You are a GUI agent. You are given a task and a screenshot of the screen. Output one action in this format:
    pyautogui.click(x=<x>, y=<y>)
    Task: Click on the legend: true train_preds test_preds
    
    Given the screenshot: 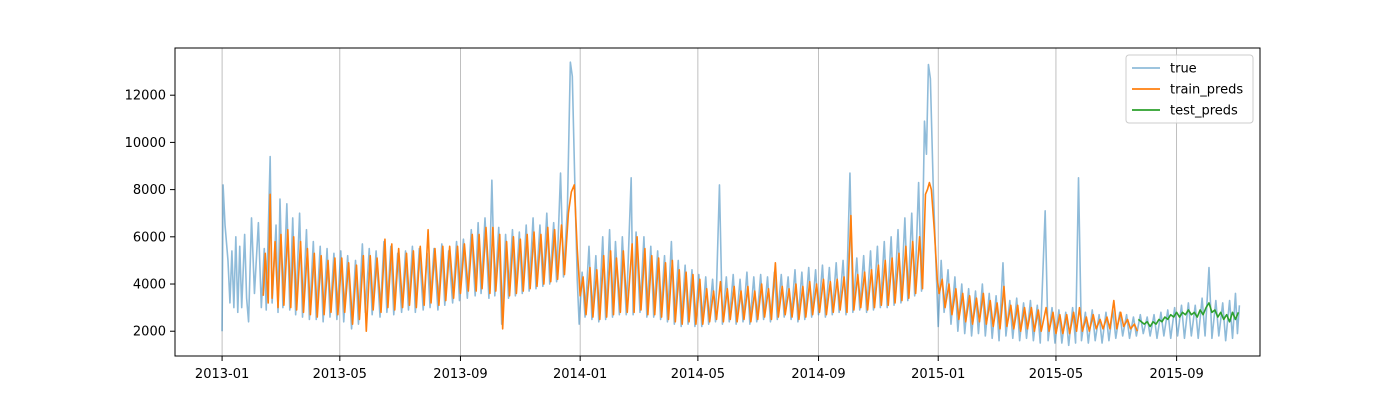 What is the action you would take?
    pyautogui.click(x=1189, y=89)
    